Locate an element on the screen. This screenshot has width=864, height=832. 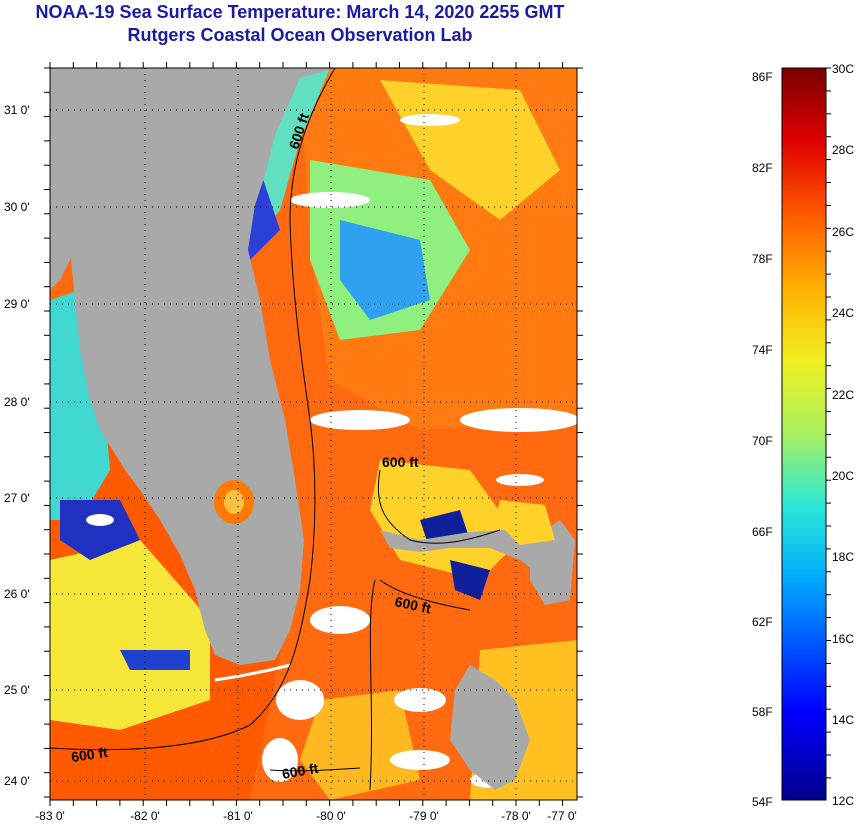
fahrenheit-label: 66F is located at coordinates (762, 532).